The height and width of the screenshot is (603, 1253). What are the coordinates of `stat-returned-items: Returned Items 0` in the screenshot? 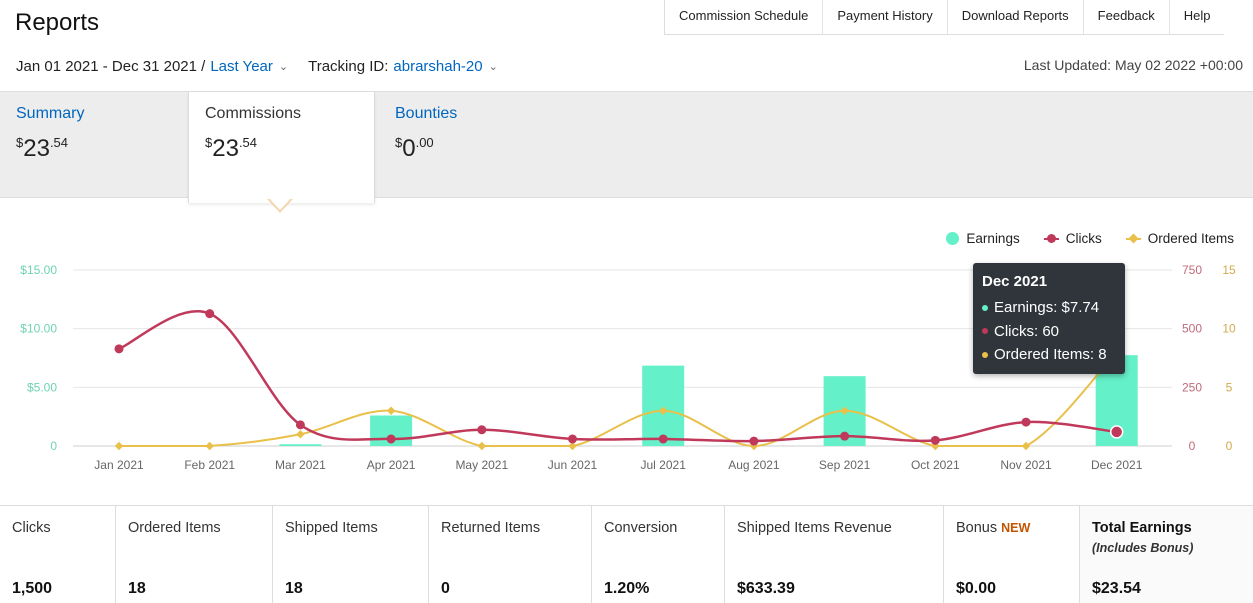 It's located at (510, 554).